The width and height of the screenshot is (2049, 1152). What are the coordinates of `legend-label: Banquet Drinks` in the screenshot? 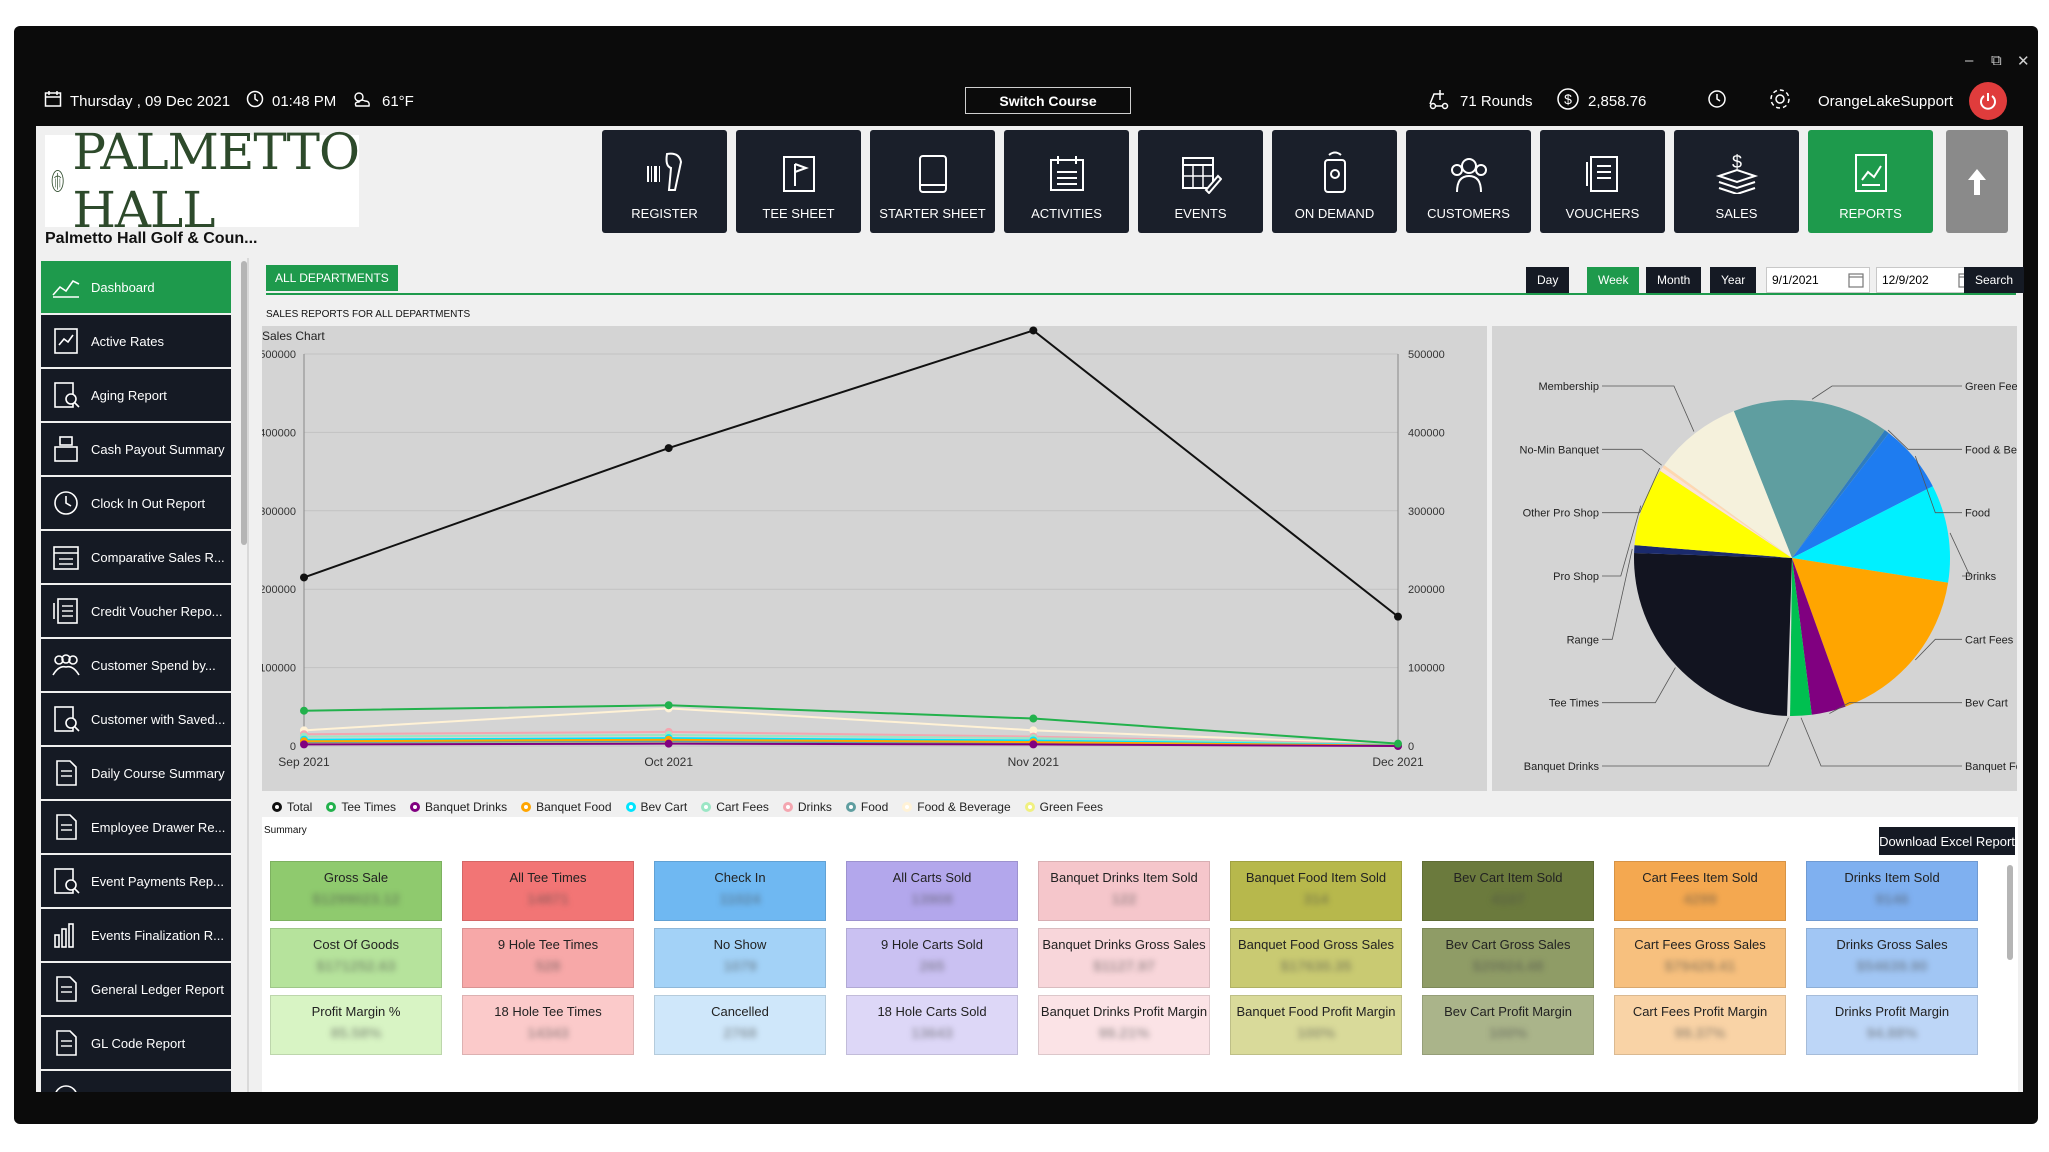 It's located at (466, 807).